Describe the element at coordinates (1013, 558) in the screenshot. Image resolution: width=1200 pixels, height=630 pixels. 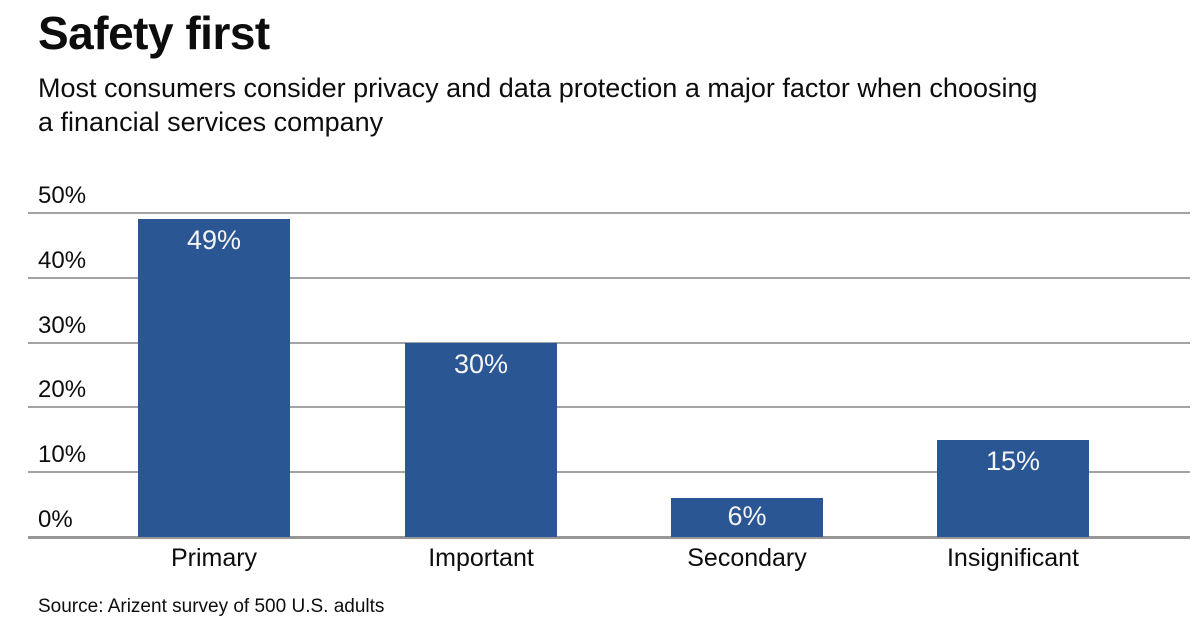
I see `x-axis-category-label: Insignificant` at that location.